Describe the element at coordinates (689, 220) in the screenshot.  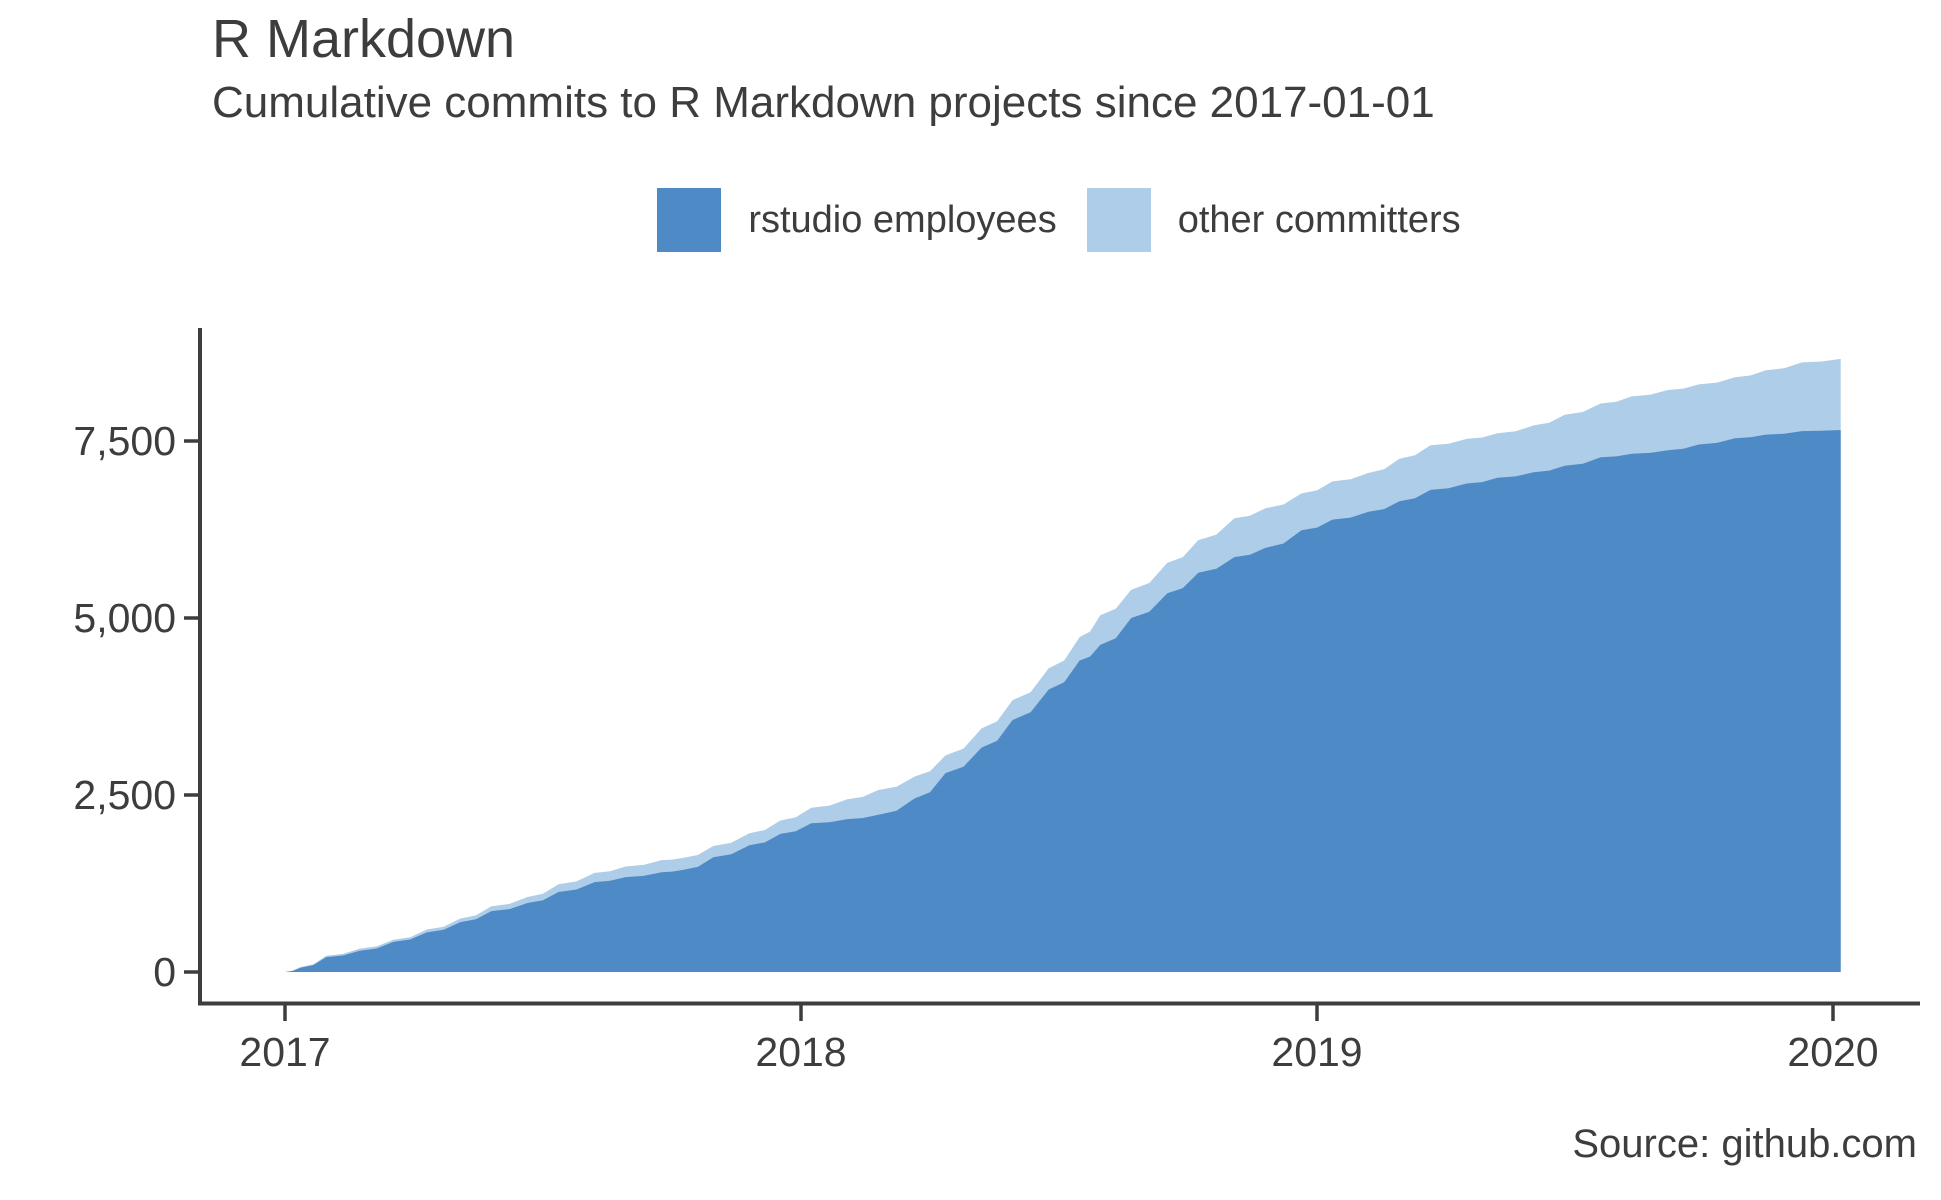
I see `legend-swatch-rstudio-icon` at that location.